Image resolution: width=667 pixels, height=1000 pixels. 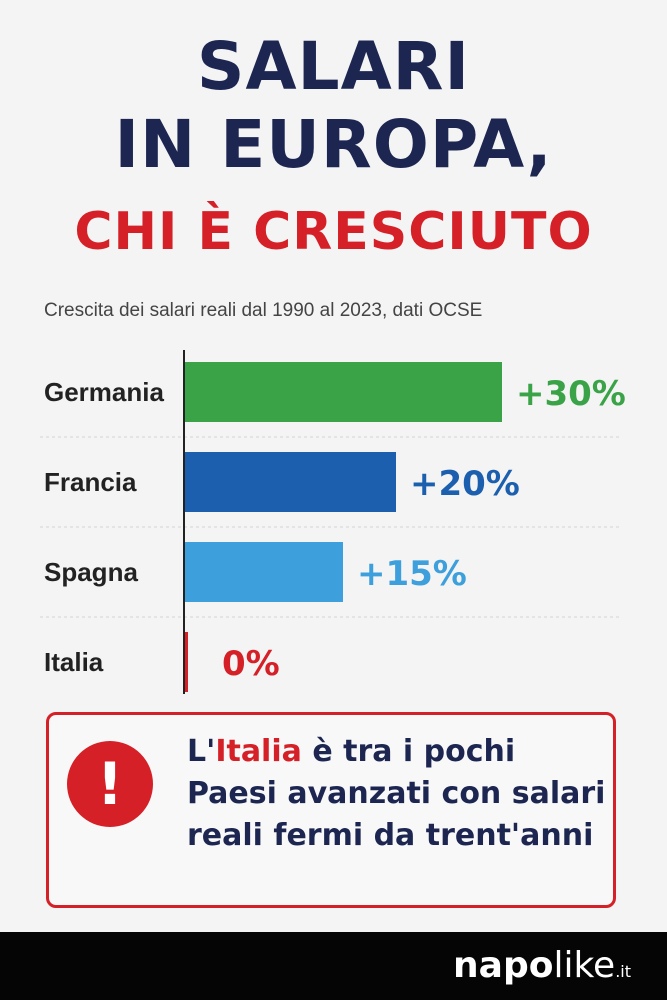 What do you see at coordinates (104, 392) in the screenshot?
I see `category-label: Germania` at bounding box center [104, 392].